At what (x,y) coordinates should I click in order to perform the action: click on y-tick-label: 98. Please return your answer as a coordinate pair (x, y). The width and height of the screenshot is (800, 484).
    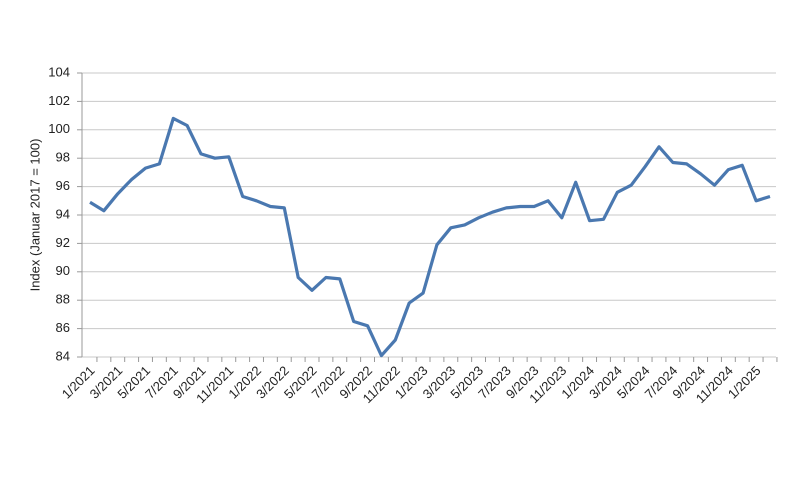
    Looking at the image, I should click on (63, 157).